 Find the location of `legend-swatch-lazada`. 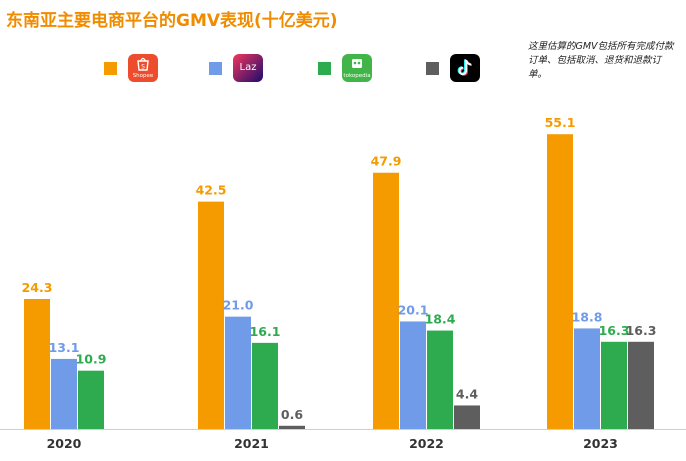

legend-swatch-lazada is located at coordinates (215, 68).